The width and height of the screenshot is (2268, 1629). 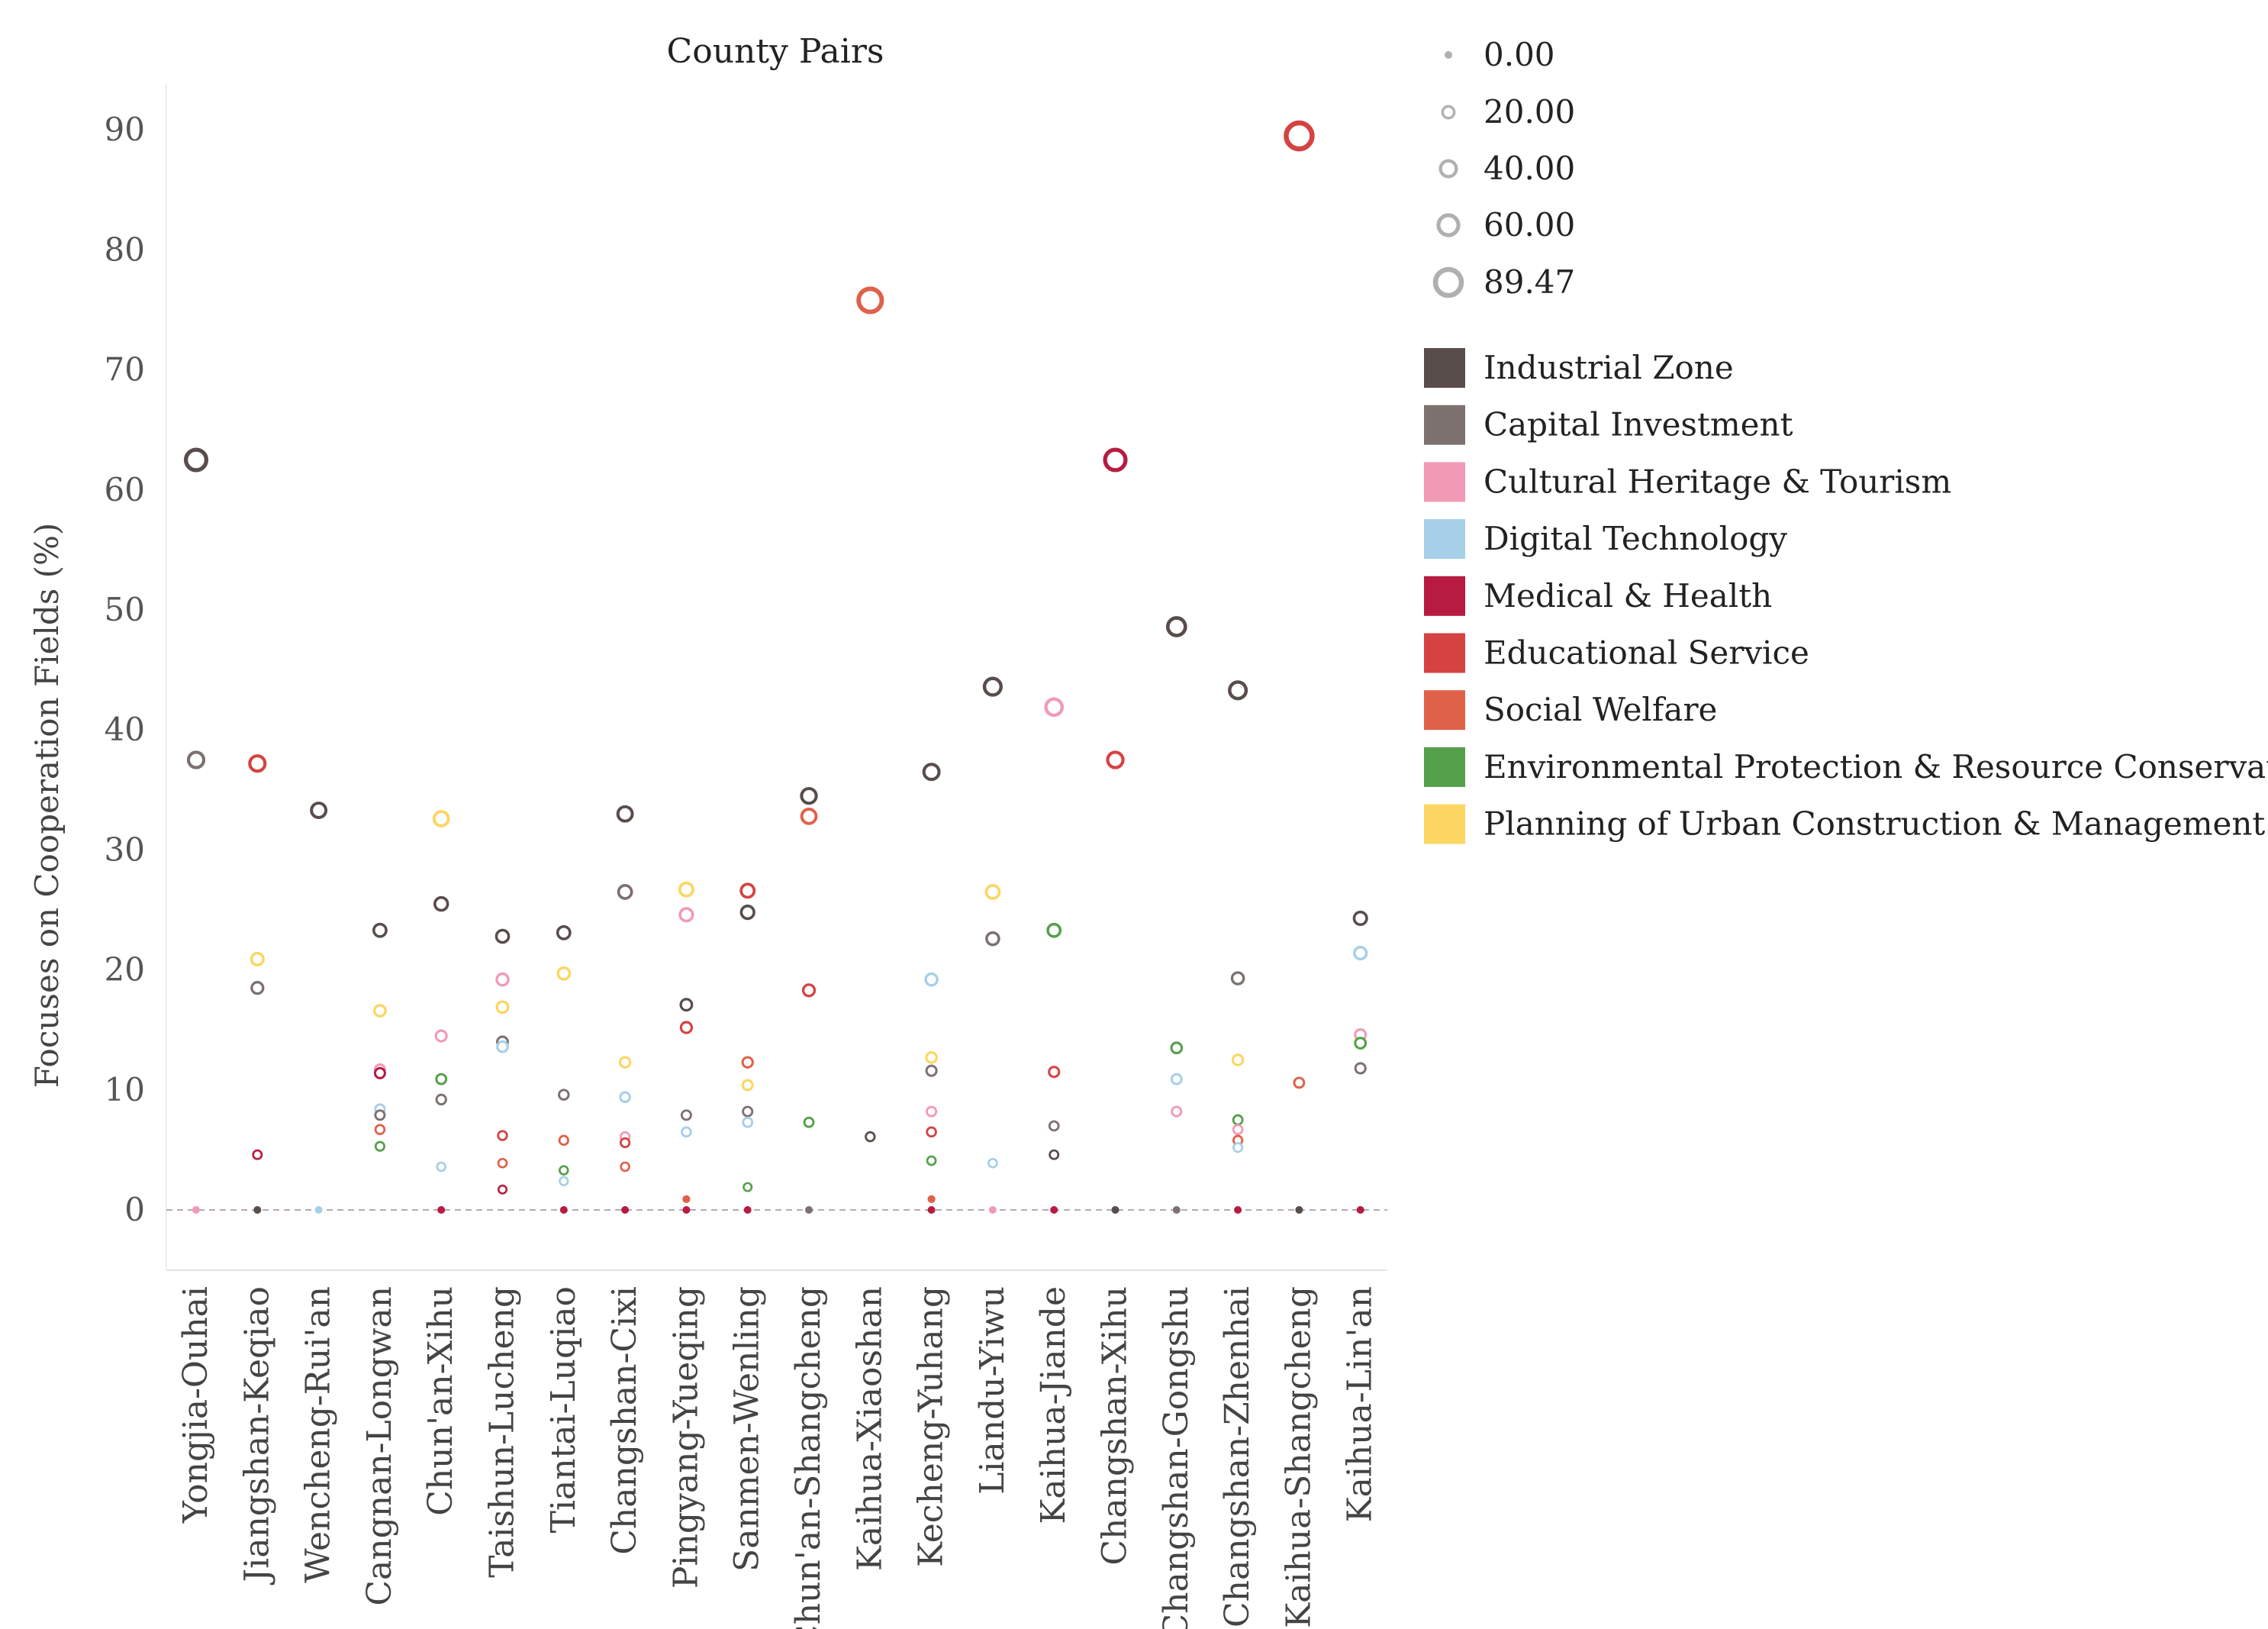 What do you see at coordinates (1115, 1426) in the screenshot?
I see `x-category-label: Changshan-Xihu` at bounding box center [1115, 1426].